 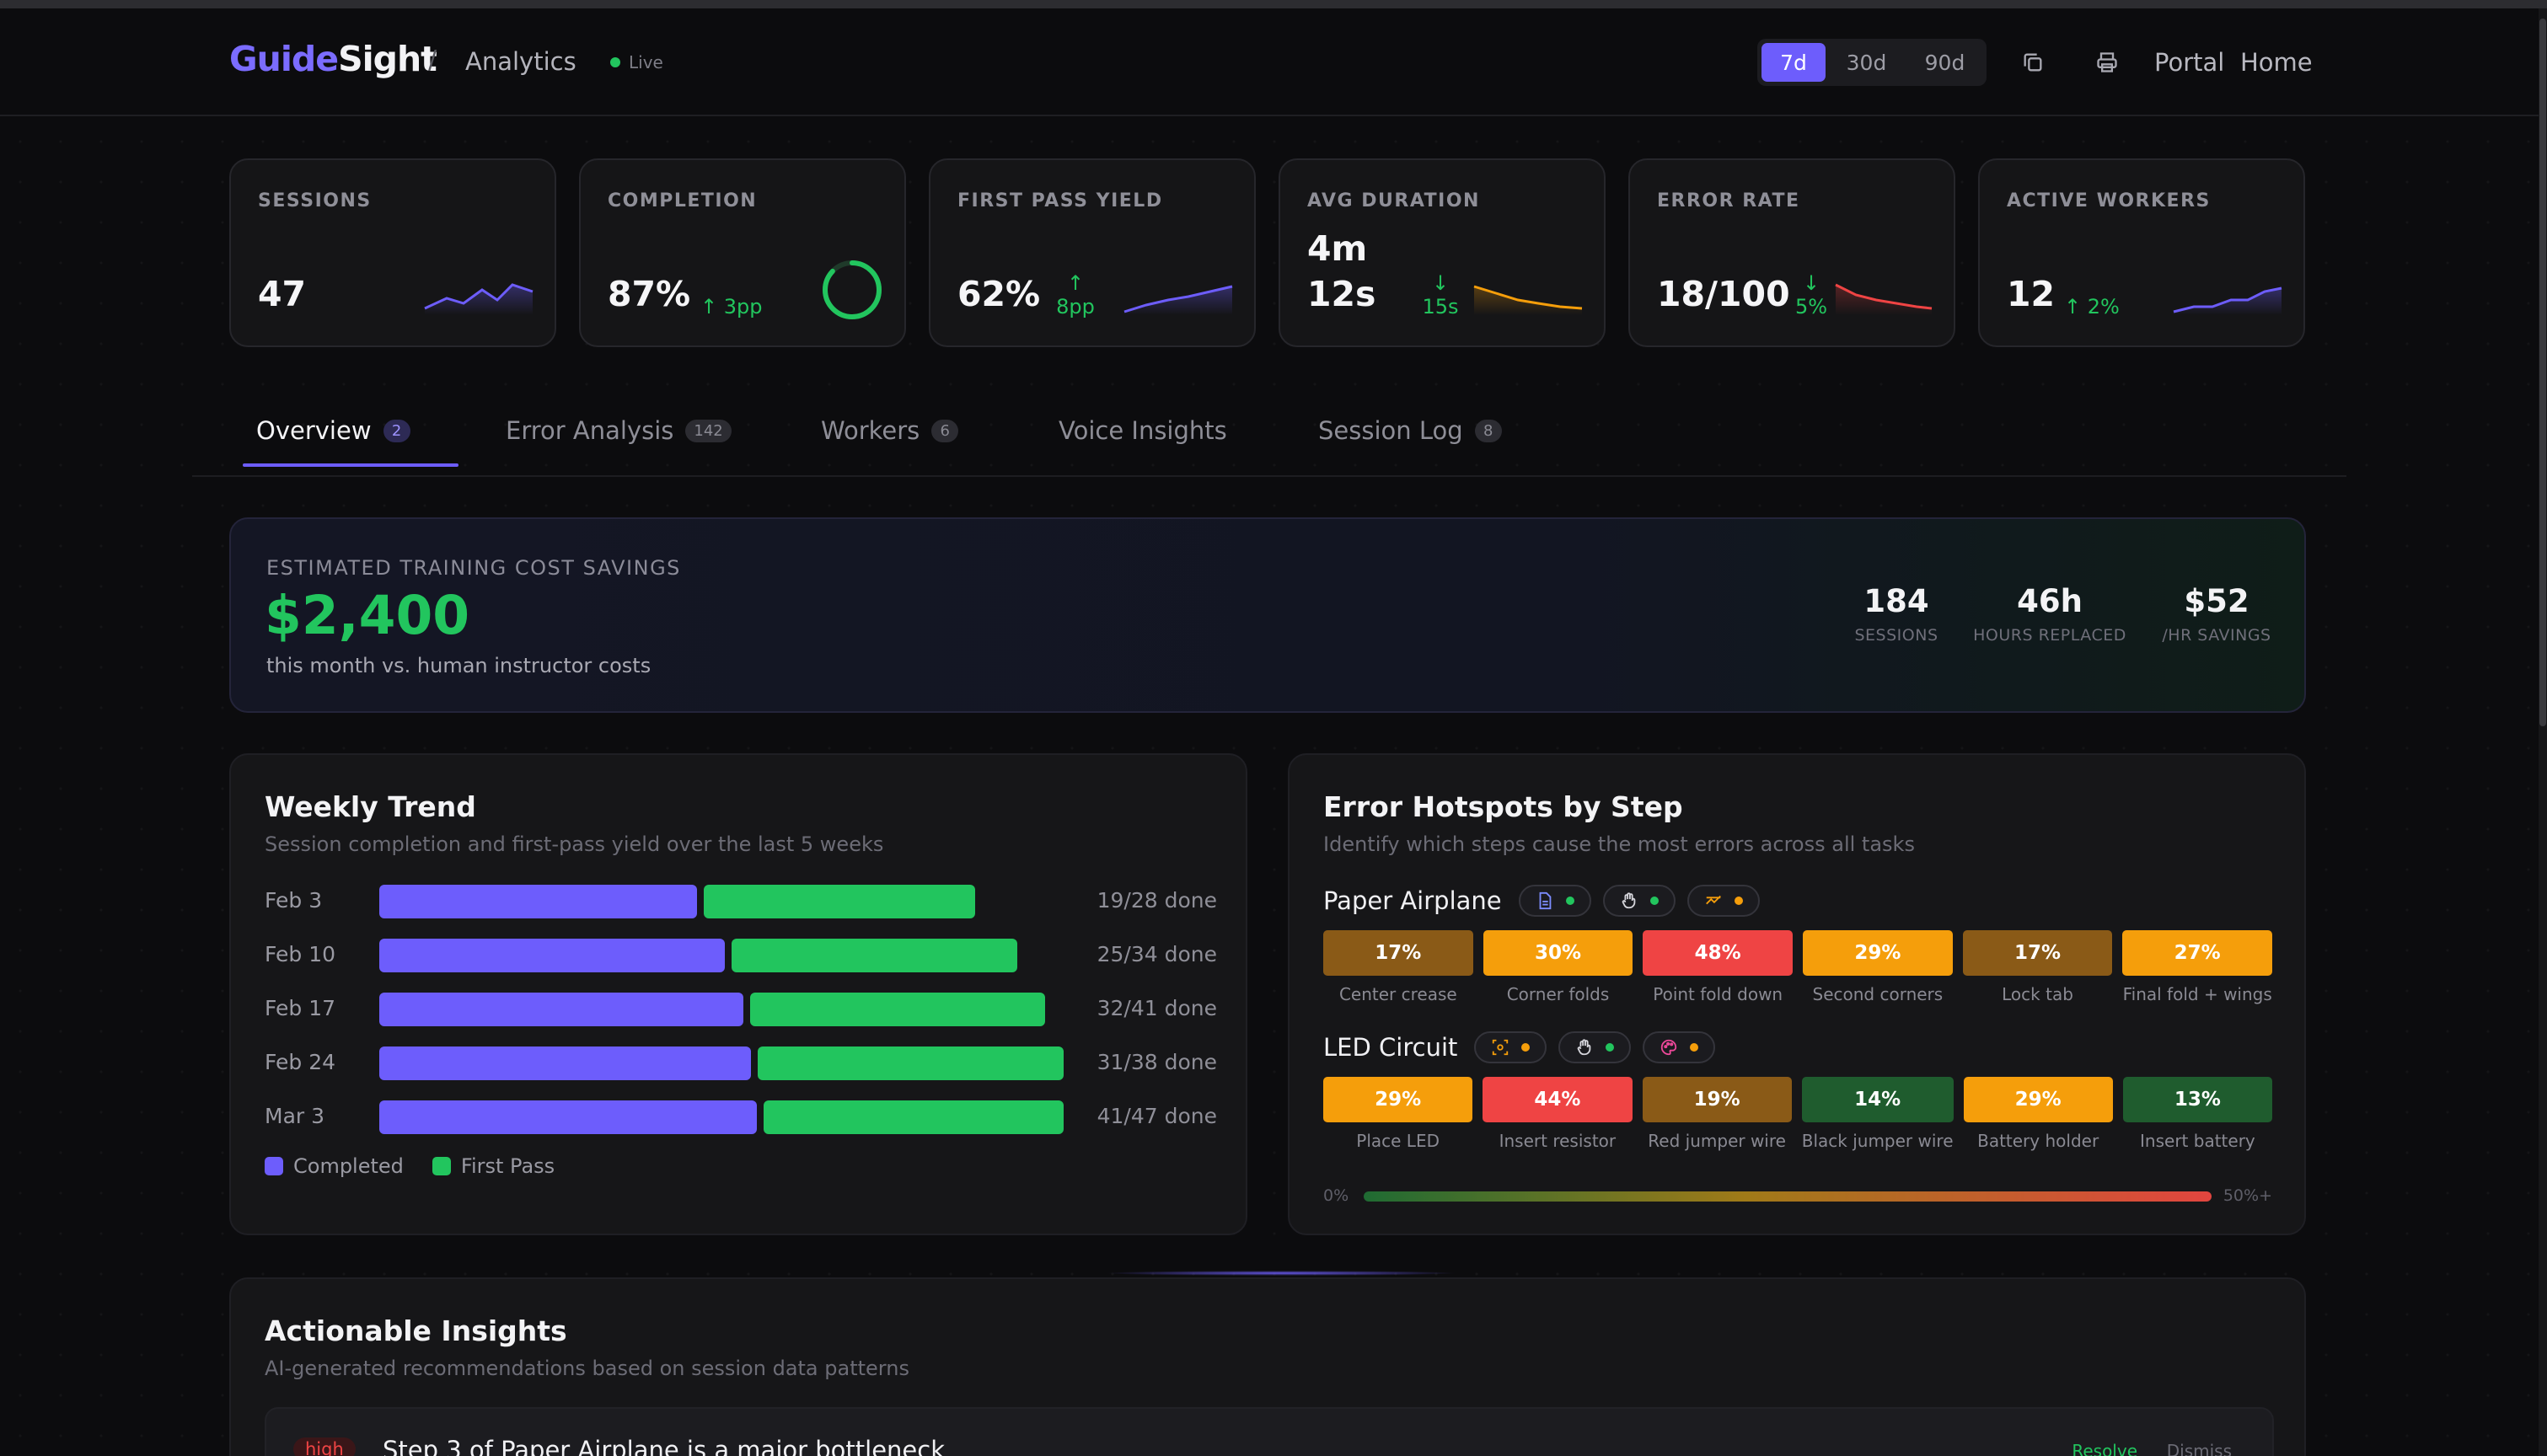 What do you see at coordinates (441, 1166) in the screenshot?
I see `legend-swatch` at bounding box center [441, 1166].